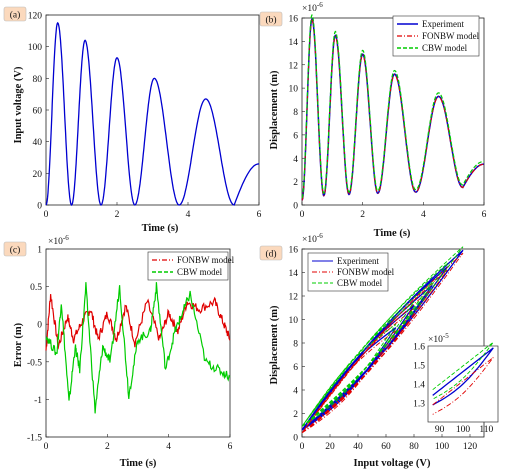  Describe the element at coordinates (486, 430) in the screenshot. I see `inset-xtick-label-2: 110` at that location.